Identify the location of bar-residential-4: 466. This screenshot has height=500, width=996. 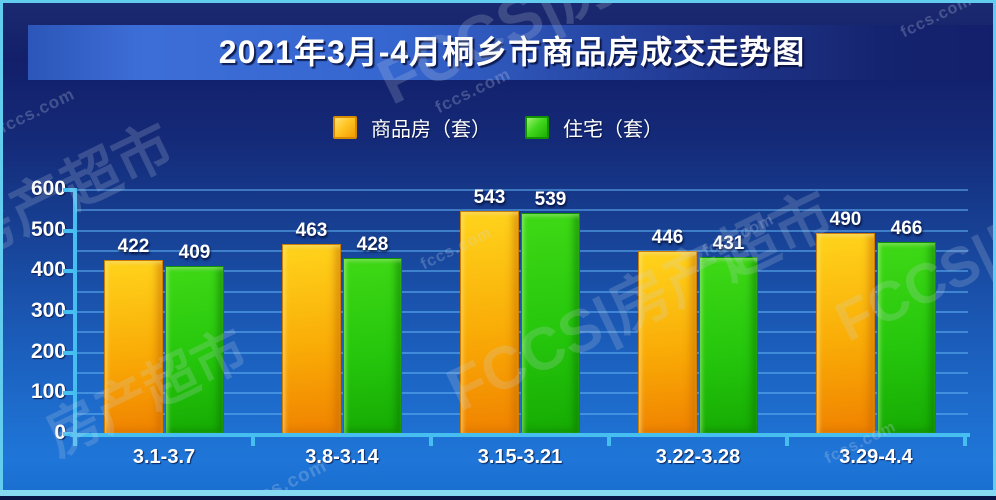
(906, 326).